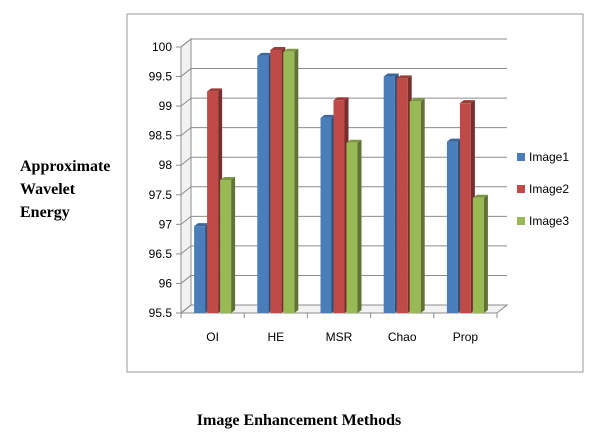 The image size is (598, 439). What do you see at coordinates (162, 47) in the screenshot?
I see `y-tick-label: 100` at bounding box center [162, 47].